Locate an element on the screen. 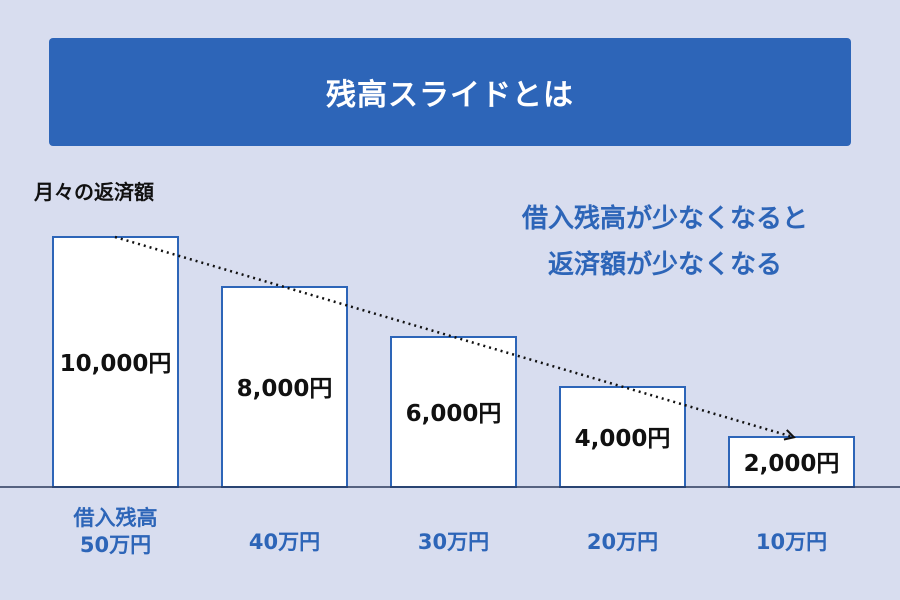  annotation-line-2: 返済額が少なくなる is located at coordinates (664, 265).